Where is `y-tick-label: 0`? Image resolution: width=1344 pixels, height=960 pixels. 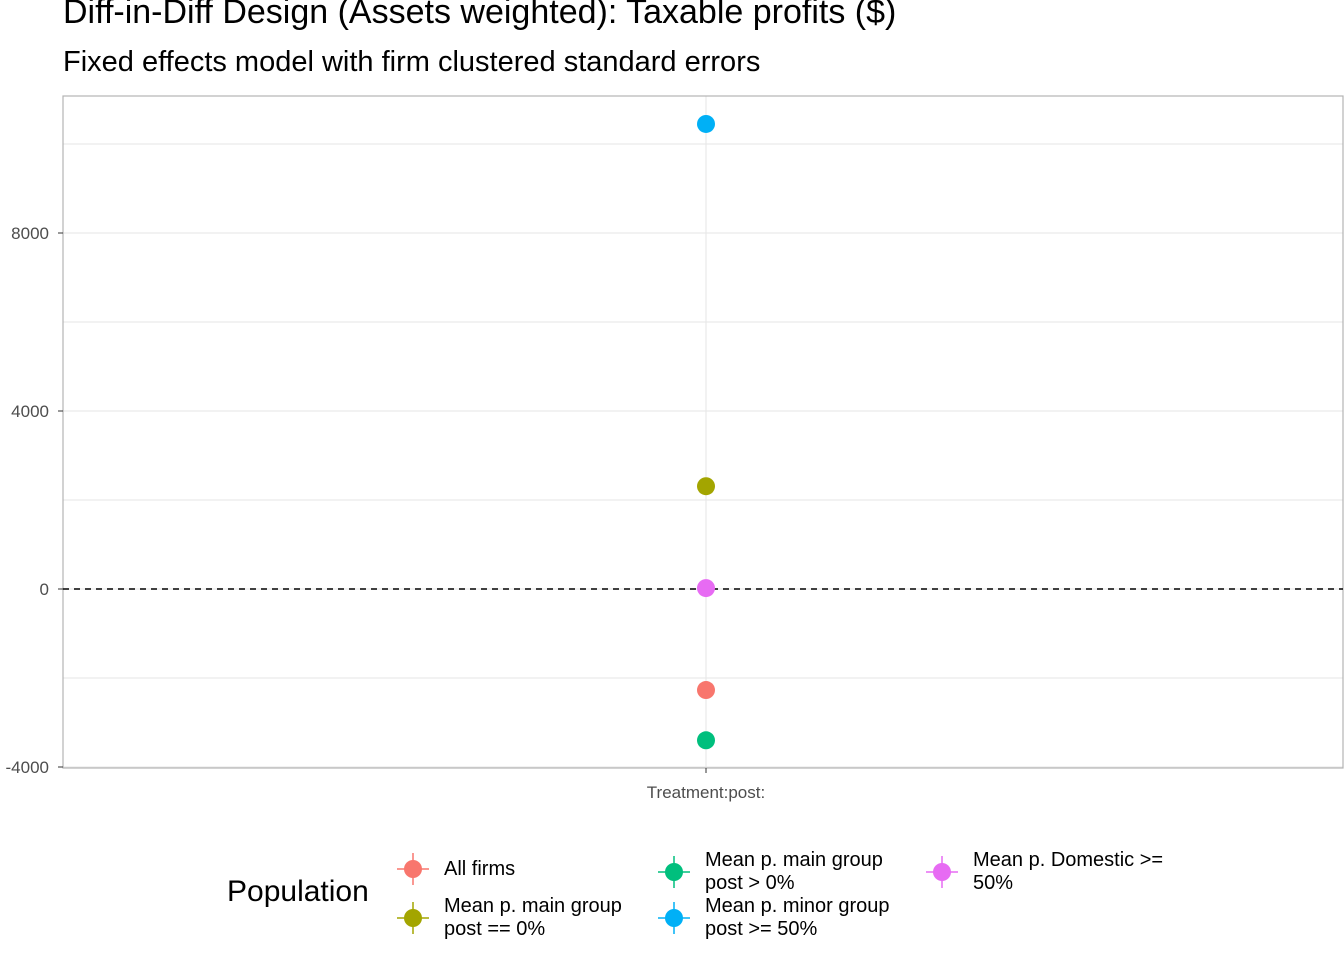
y-tick-label: 0 is located at coordinates (44, 589).